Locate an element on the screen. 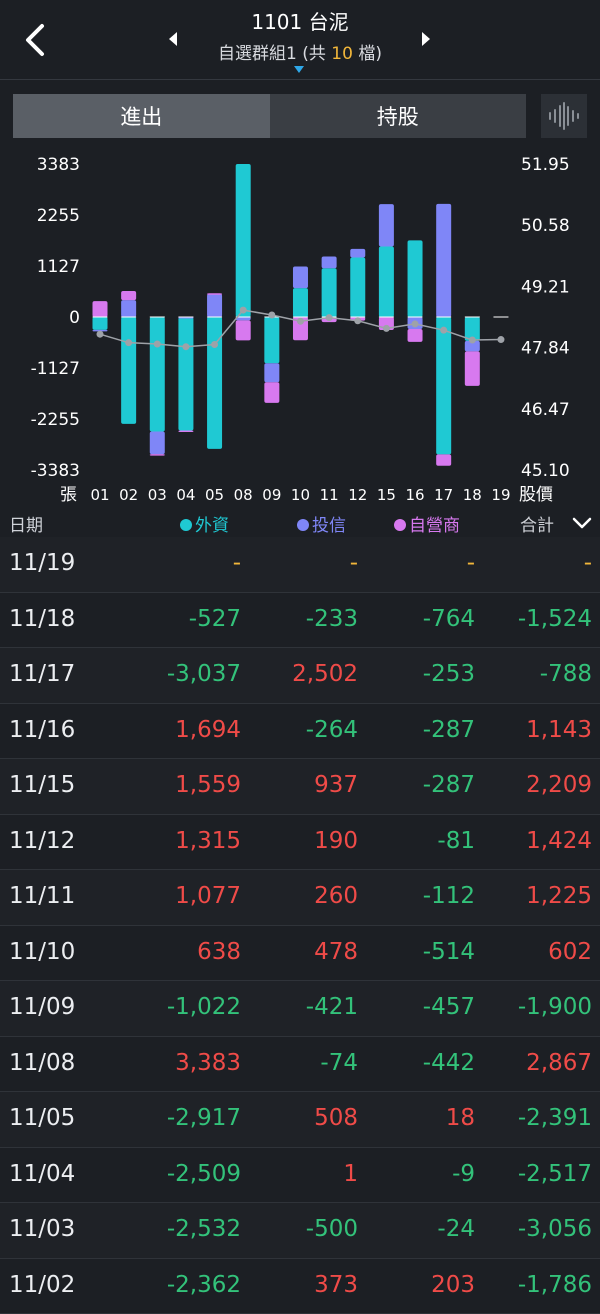 Image resolution: width=600 pixels, height=1314 pixels. right-axis-tick: 51.95 is located at coordinates (545, 165).